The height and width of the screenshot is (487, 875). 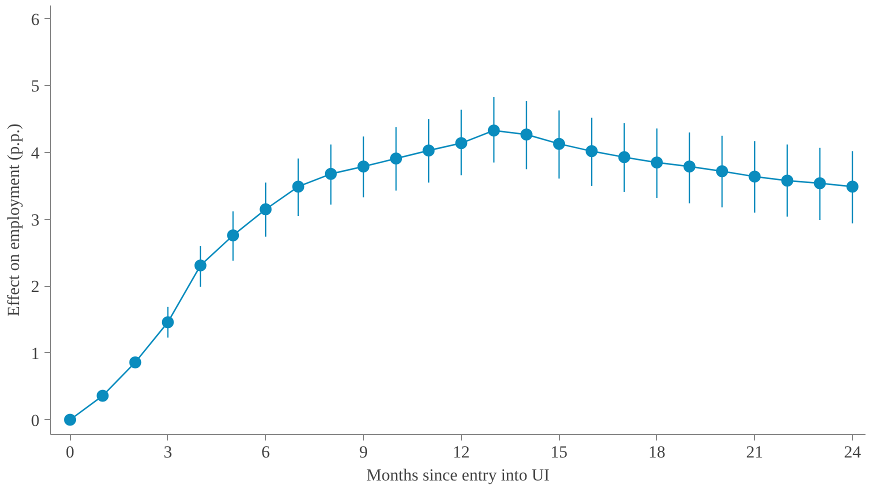 I want to click on y-tick-label: 3, so click(x=35, y=220).